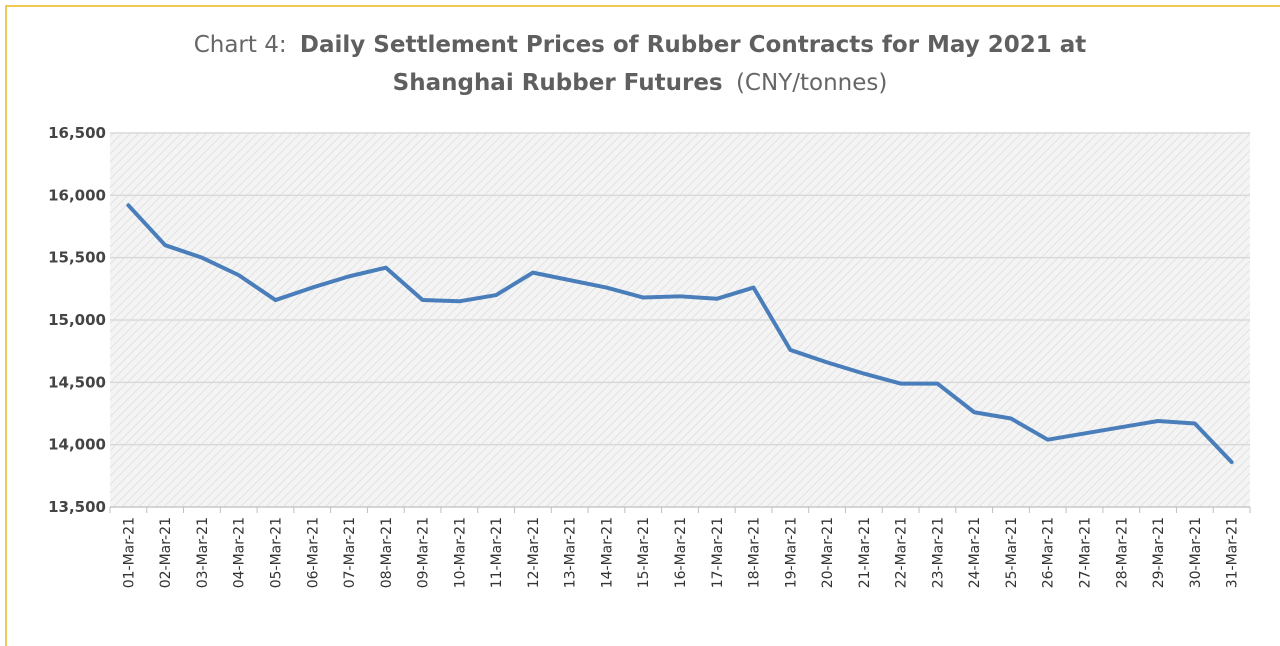  I want to click on x-tick-label: 07-Mar-21, so click(350, 552).